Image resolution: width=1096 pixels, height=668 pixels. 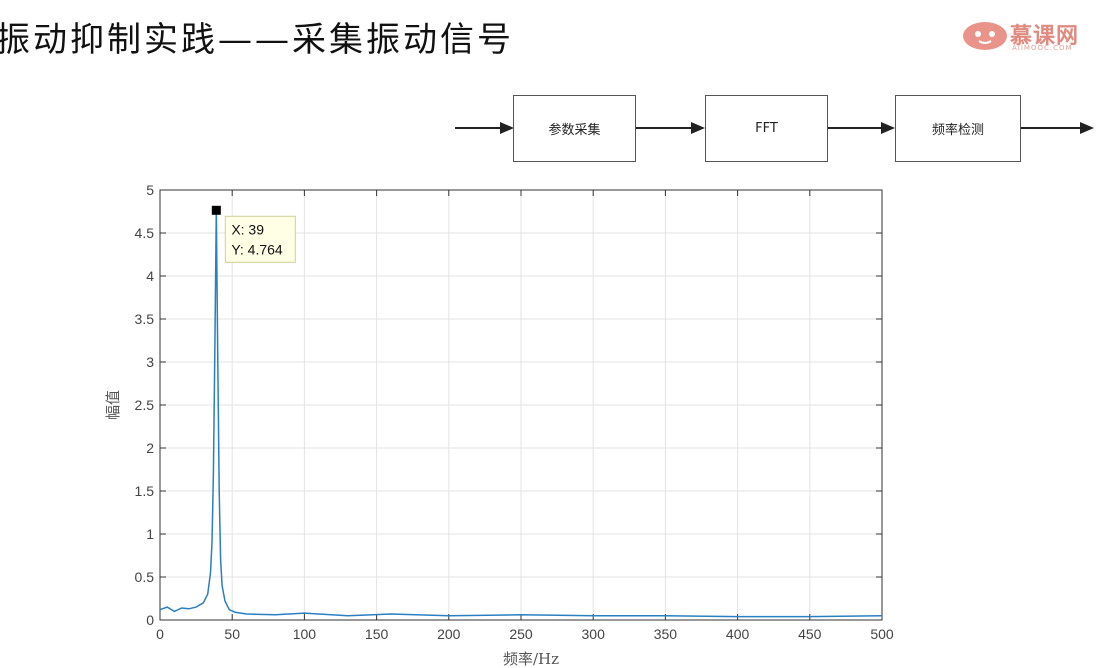 What do you see at coordinates (150, 276) in the screenshot?
I see `y-tick-label: 4` at bounding box center [150, 276].